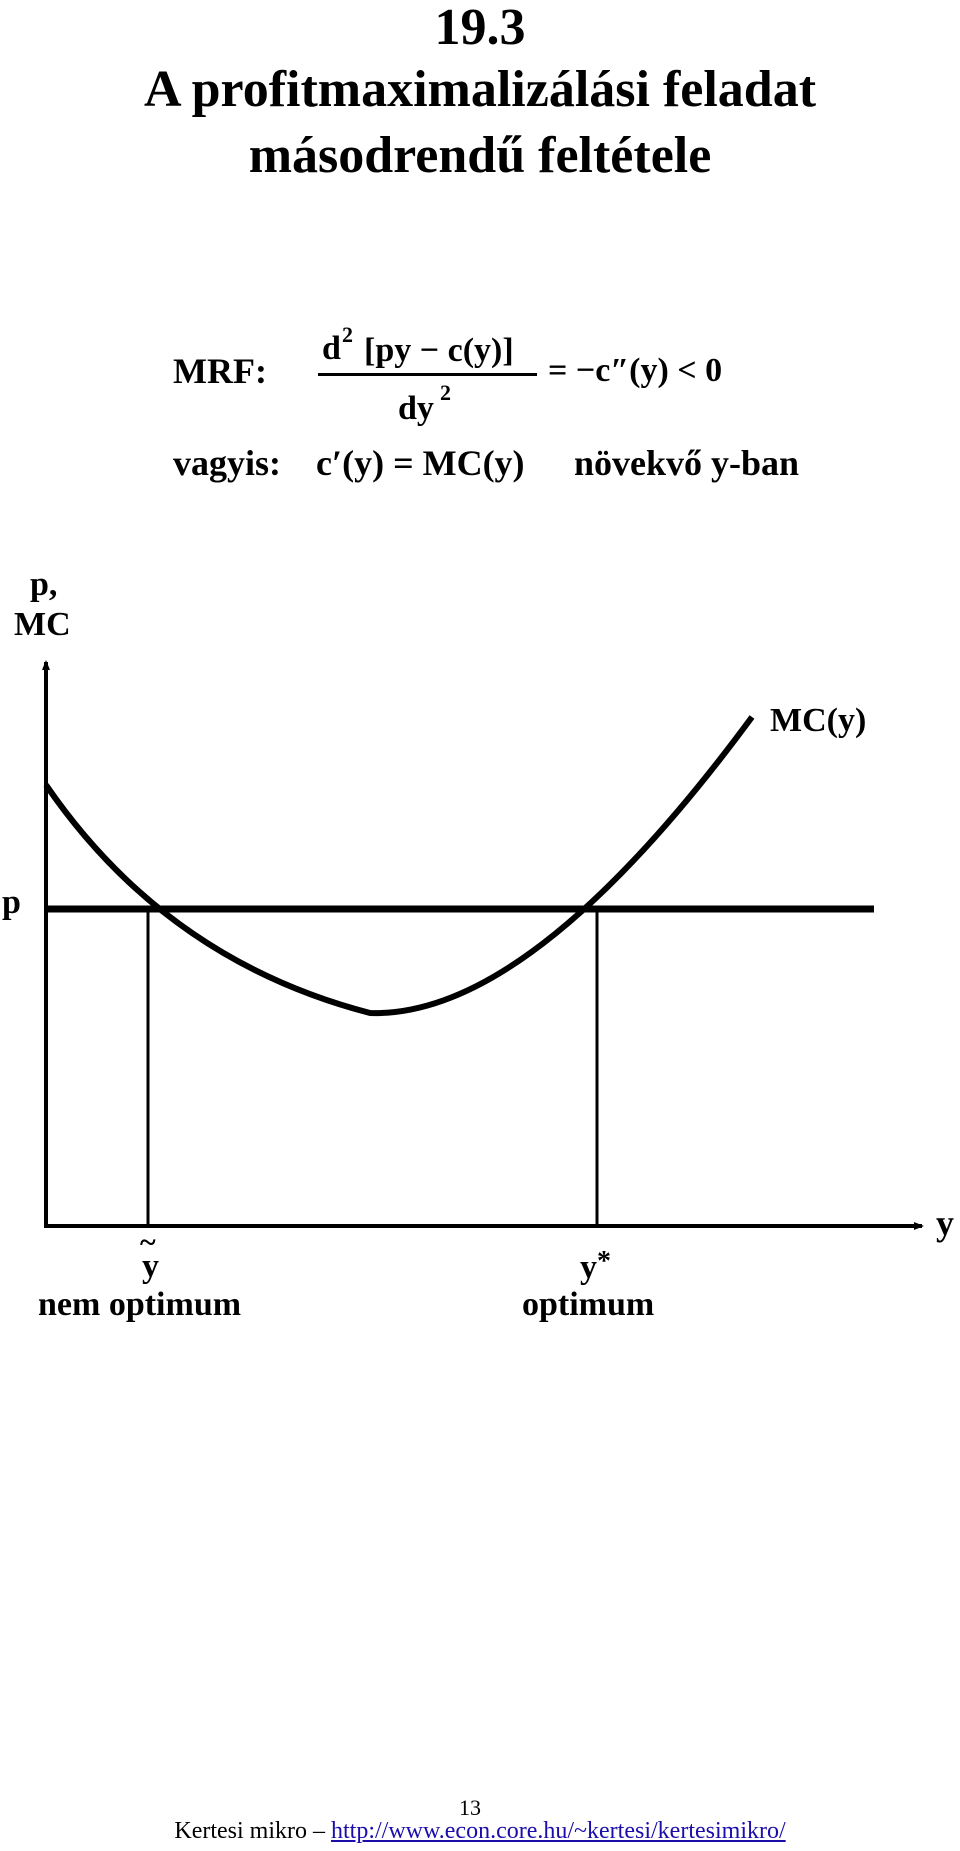 This screenshot has width=960, height=1851. Describe the element at coordinates (945, 1223) in the screenshot. I see `x-axis-label: y` at that location.